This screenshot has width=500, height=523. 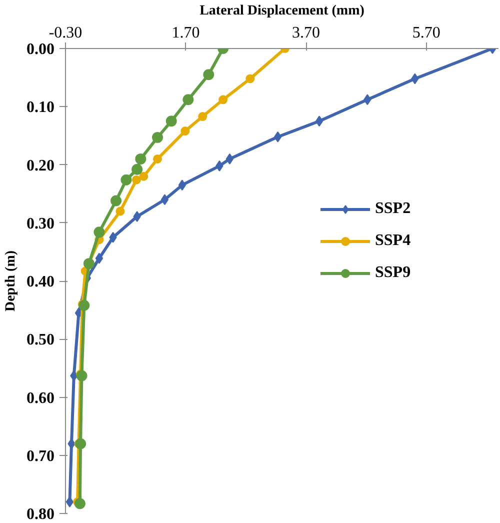 What do you see at coordinates (393, 273) in the screenshot?
I see `legend-label: SSP9` at bounding box center [393, 273].